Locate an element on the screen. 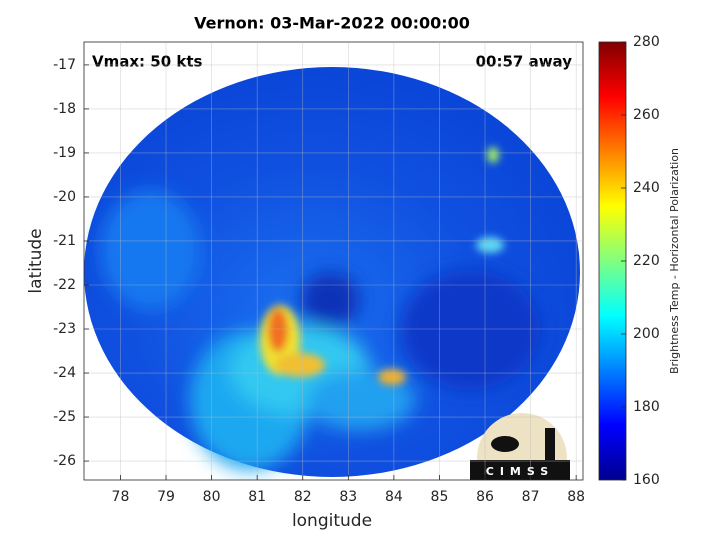  y-tick-label: -19 is located at coordinates (64, 153).